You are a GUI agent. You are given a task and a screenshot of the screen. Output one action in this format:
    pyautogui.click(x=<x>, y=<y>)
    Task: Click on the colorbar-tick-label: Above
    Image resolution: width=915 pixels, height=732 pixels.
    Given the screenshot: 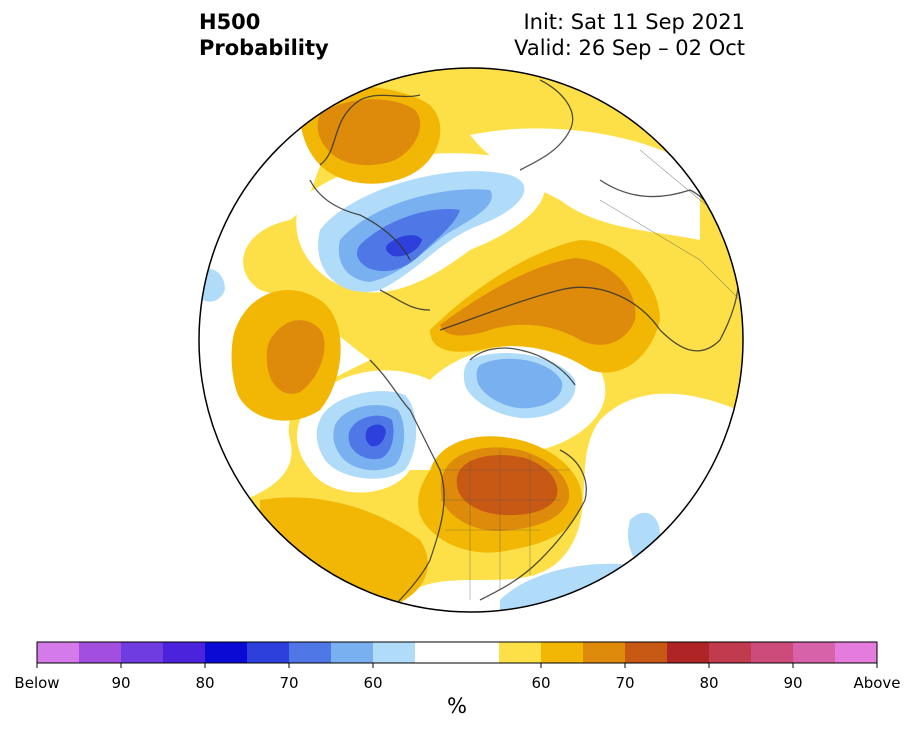 What is the action you would take?
    pyautogui.click(x=877, y=683)
    